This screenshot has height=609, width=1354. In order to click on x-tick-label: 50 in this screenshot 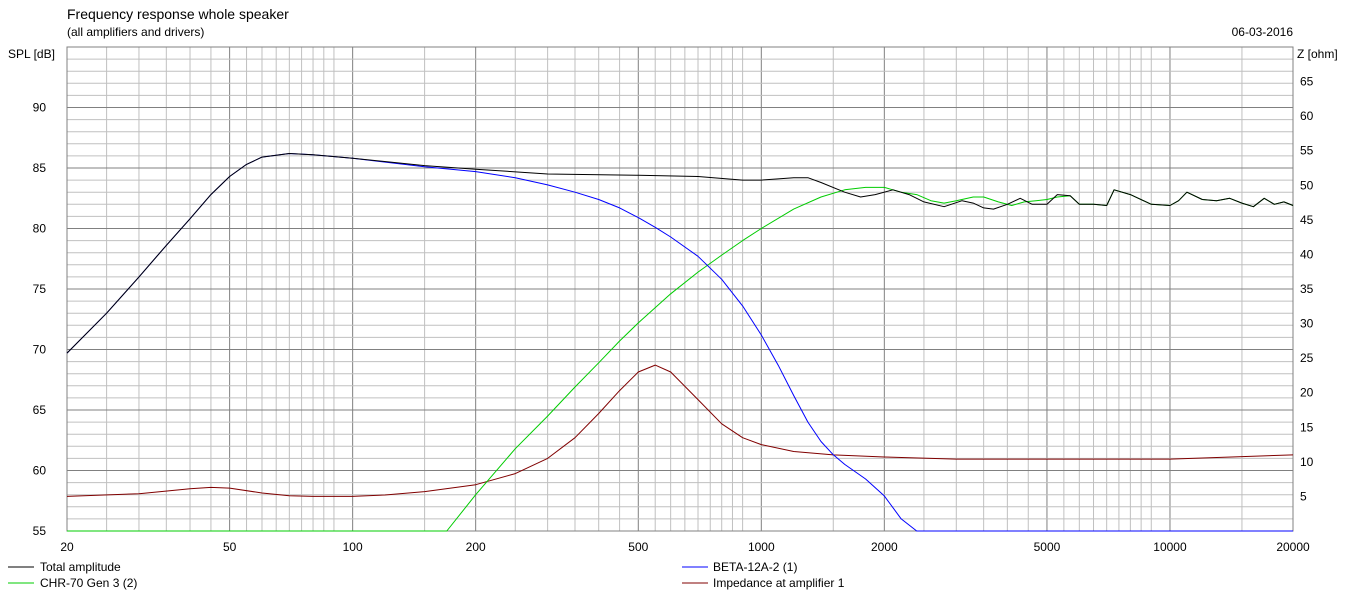, I will do `click(230, 547)`.